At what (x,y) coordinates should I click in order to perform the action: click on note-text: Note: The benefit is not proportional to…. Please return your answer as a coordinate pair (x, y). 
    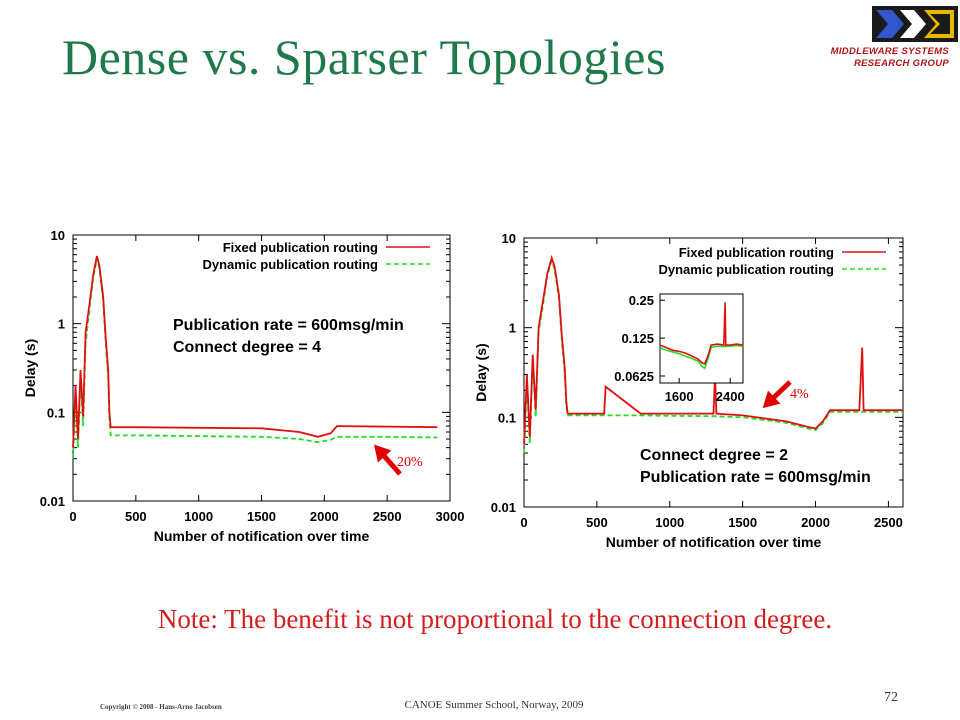
    Looking at the image, I should click on (495, 619).